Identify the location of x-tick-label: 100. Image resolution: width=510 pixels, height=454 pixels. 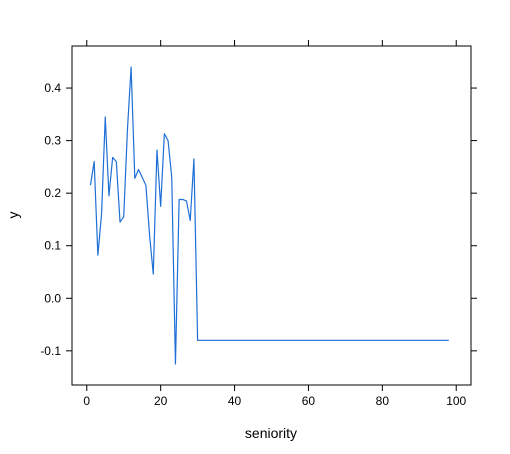
(456, 401).